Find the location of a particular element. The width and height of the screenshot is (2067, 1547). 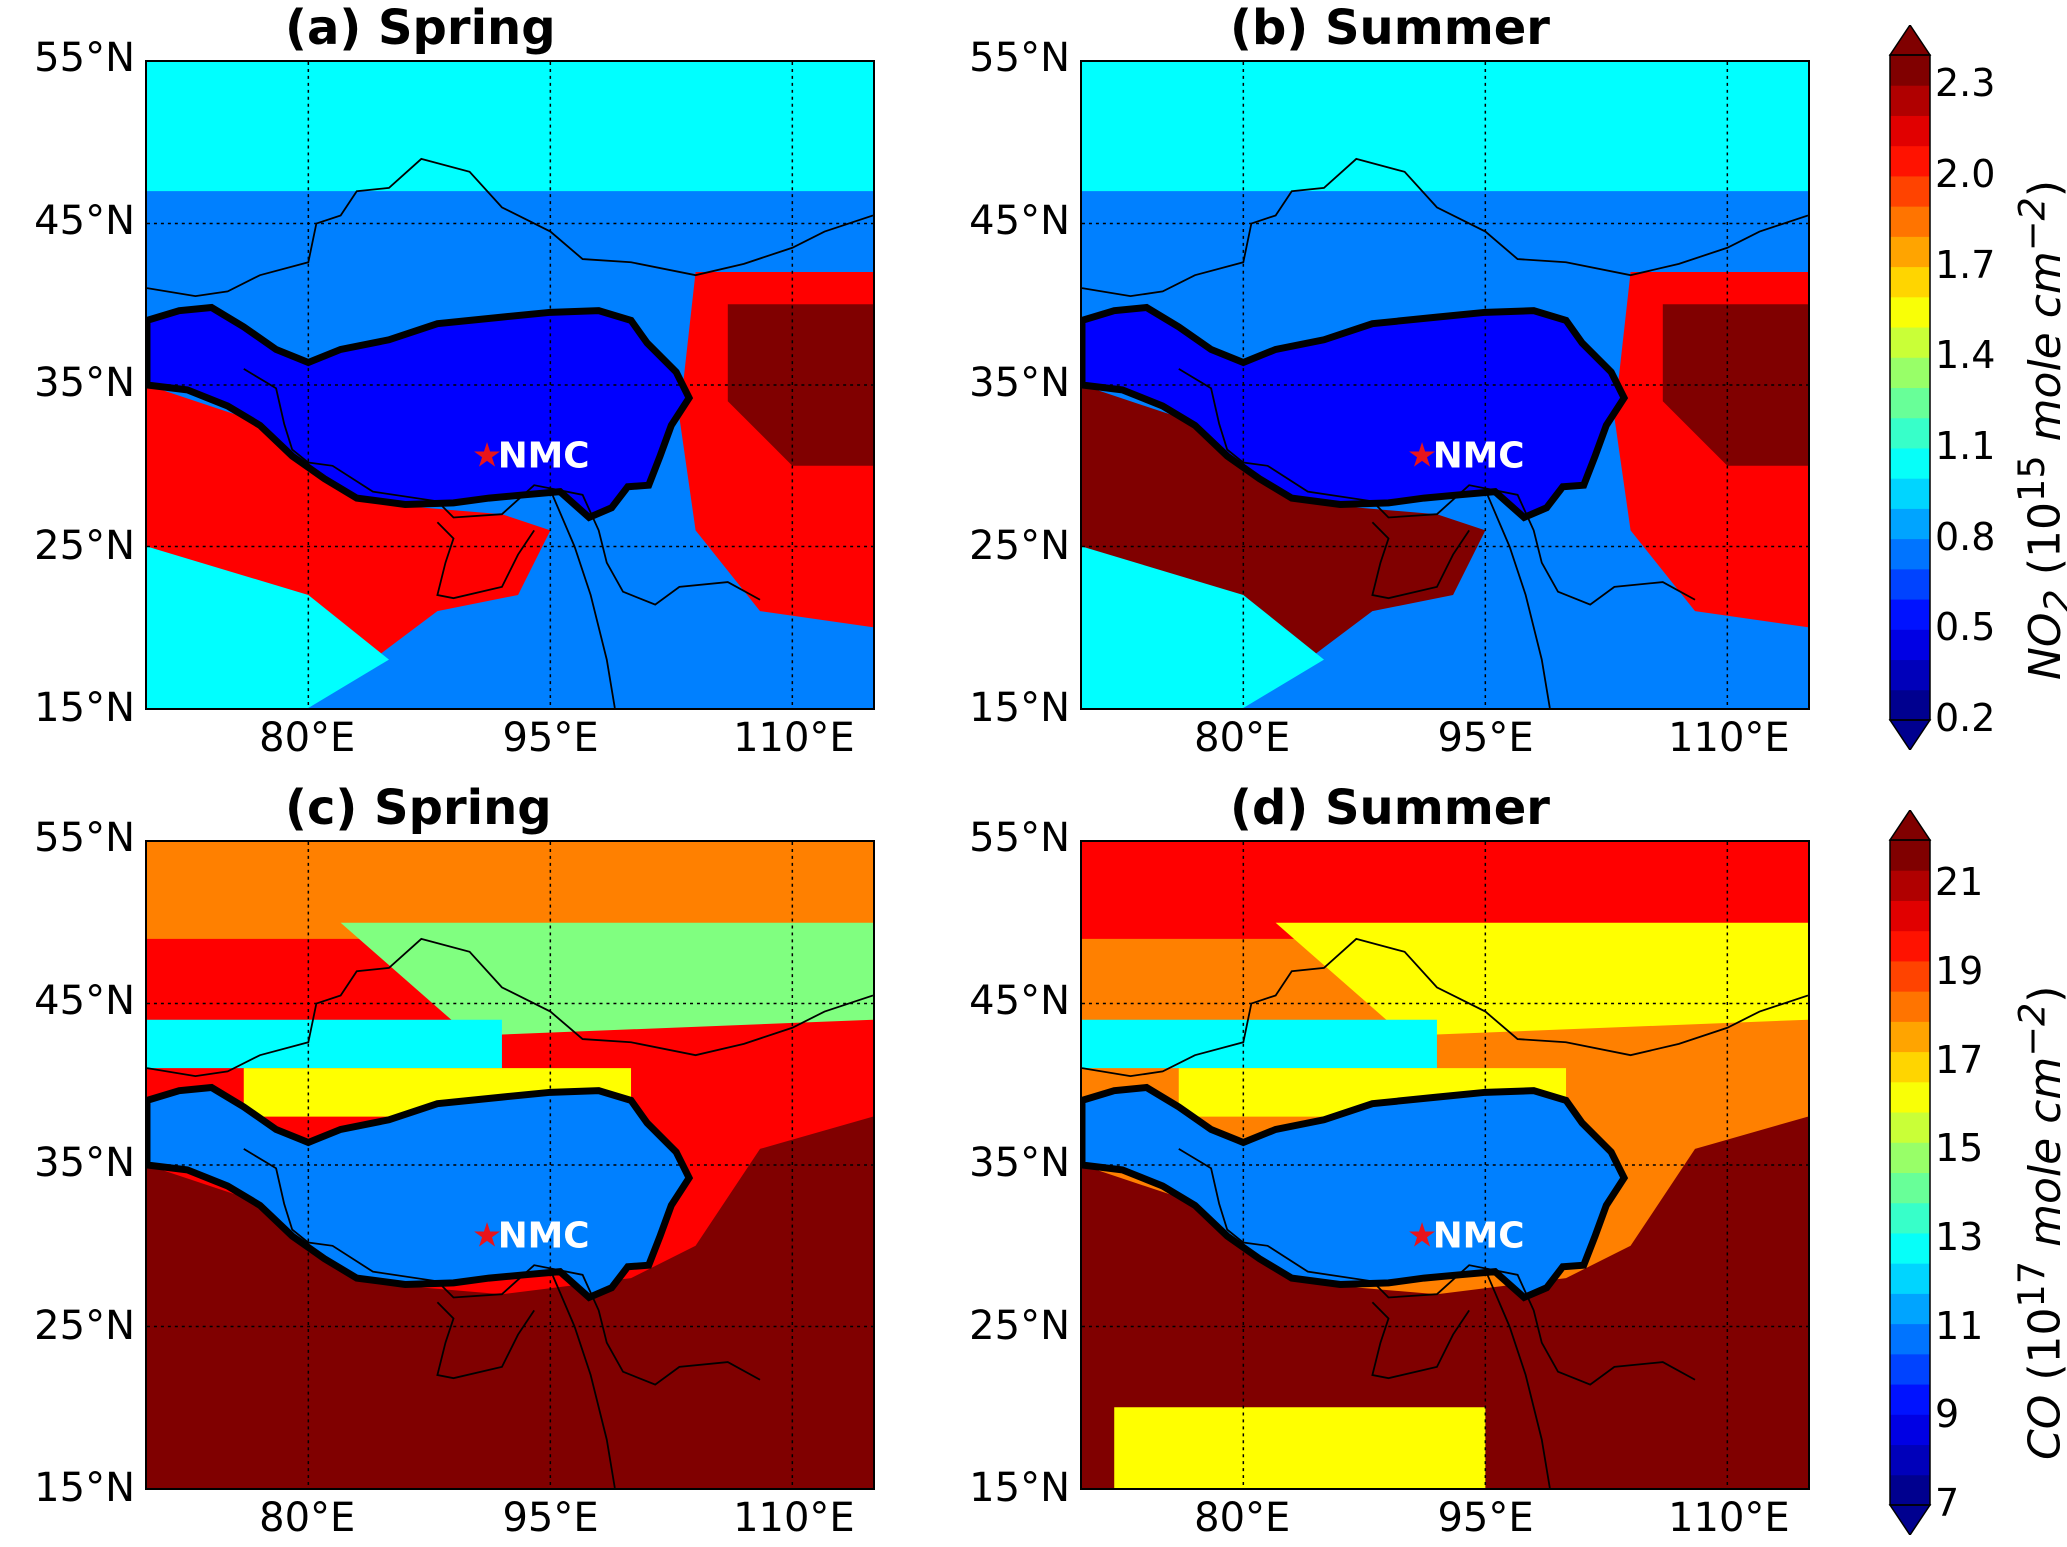

colorbar-tick-label: 13 is located at coordinates (1959, 1237).